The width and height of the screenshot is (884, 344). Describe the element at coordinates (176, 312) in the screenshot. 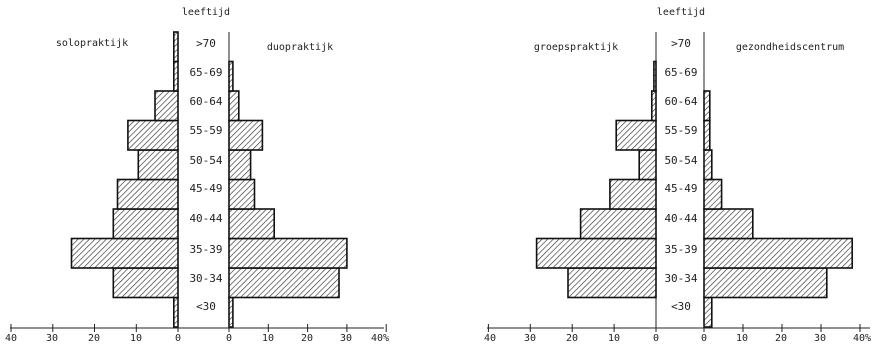

I see `bar-solopraktijk-<30` at that location.